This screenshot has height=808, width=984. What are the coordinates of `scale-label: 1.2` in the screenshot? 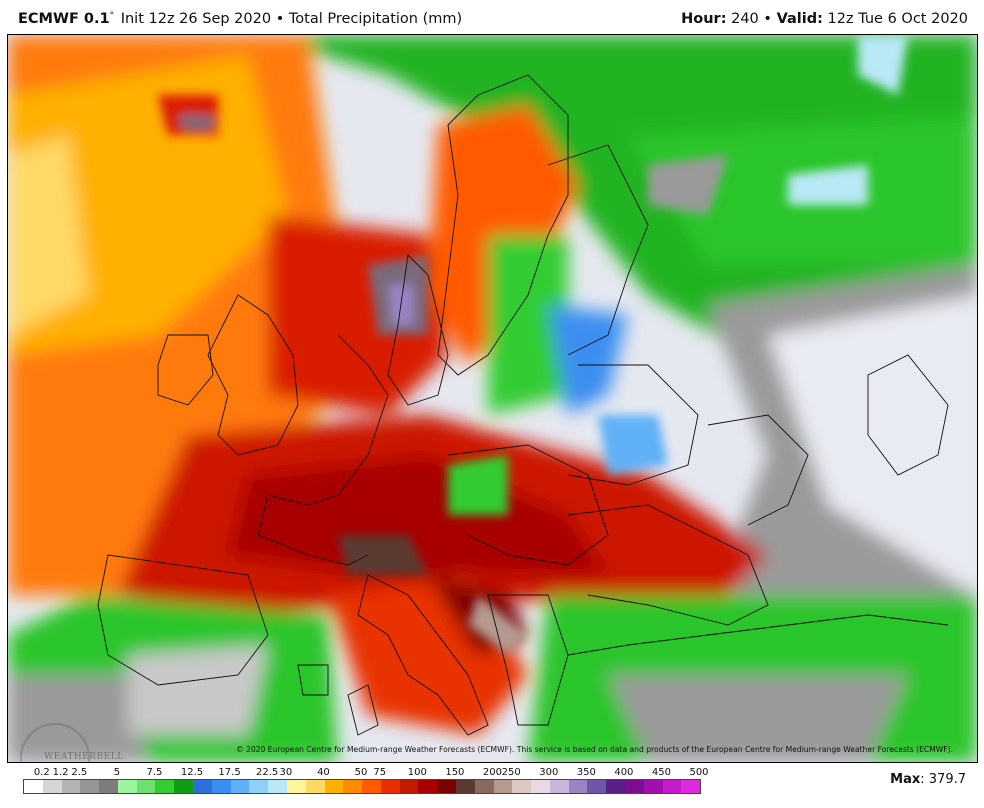 It's located at (60, 772).